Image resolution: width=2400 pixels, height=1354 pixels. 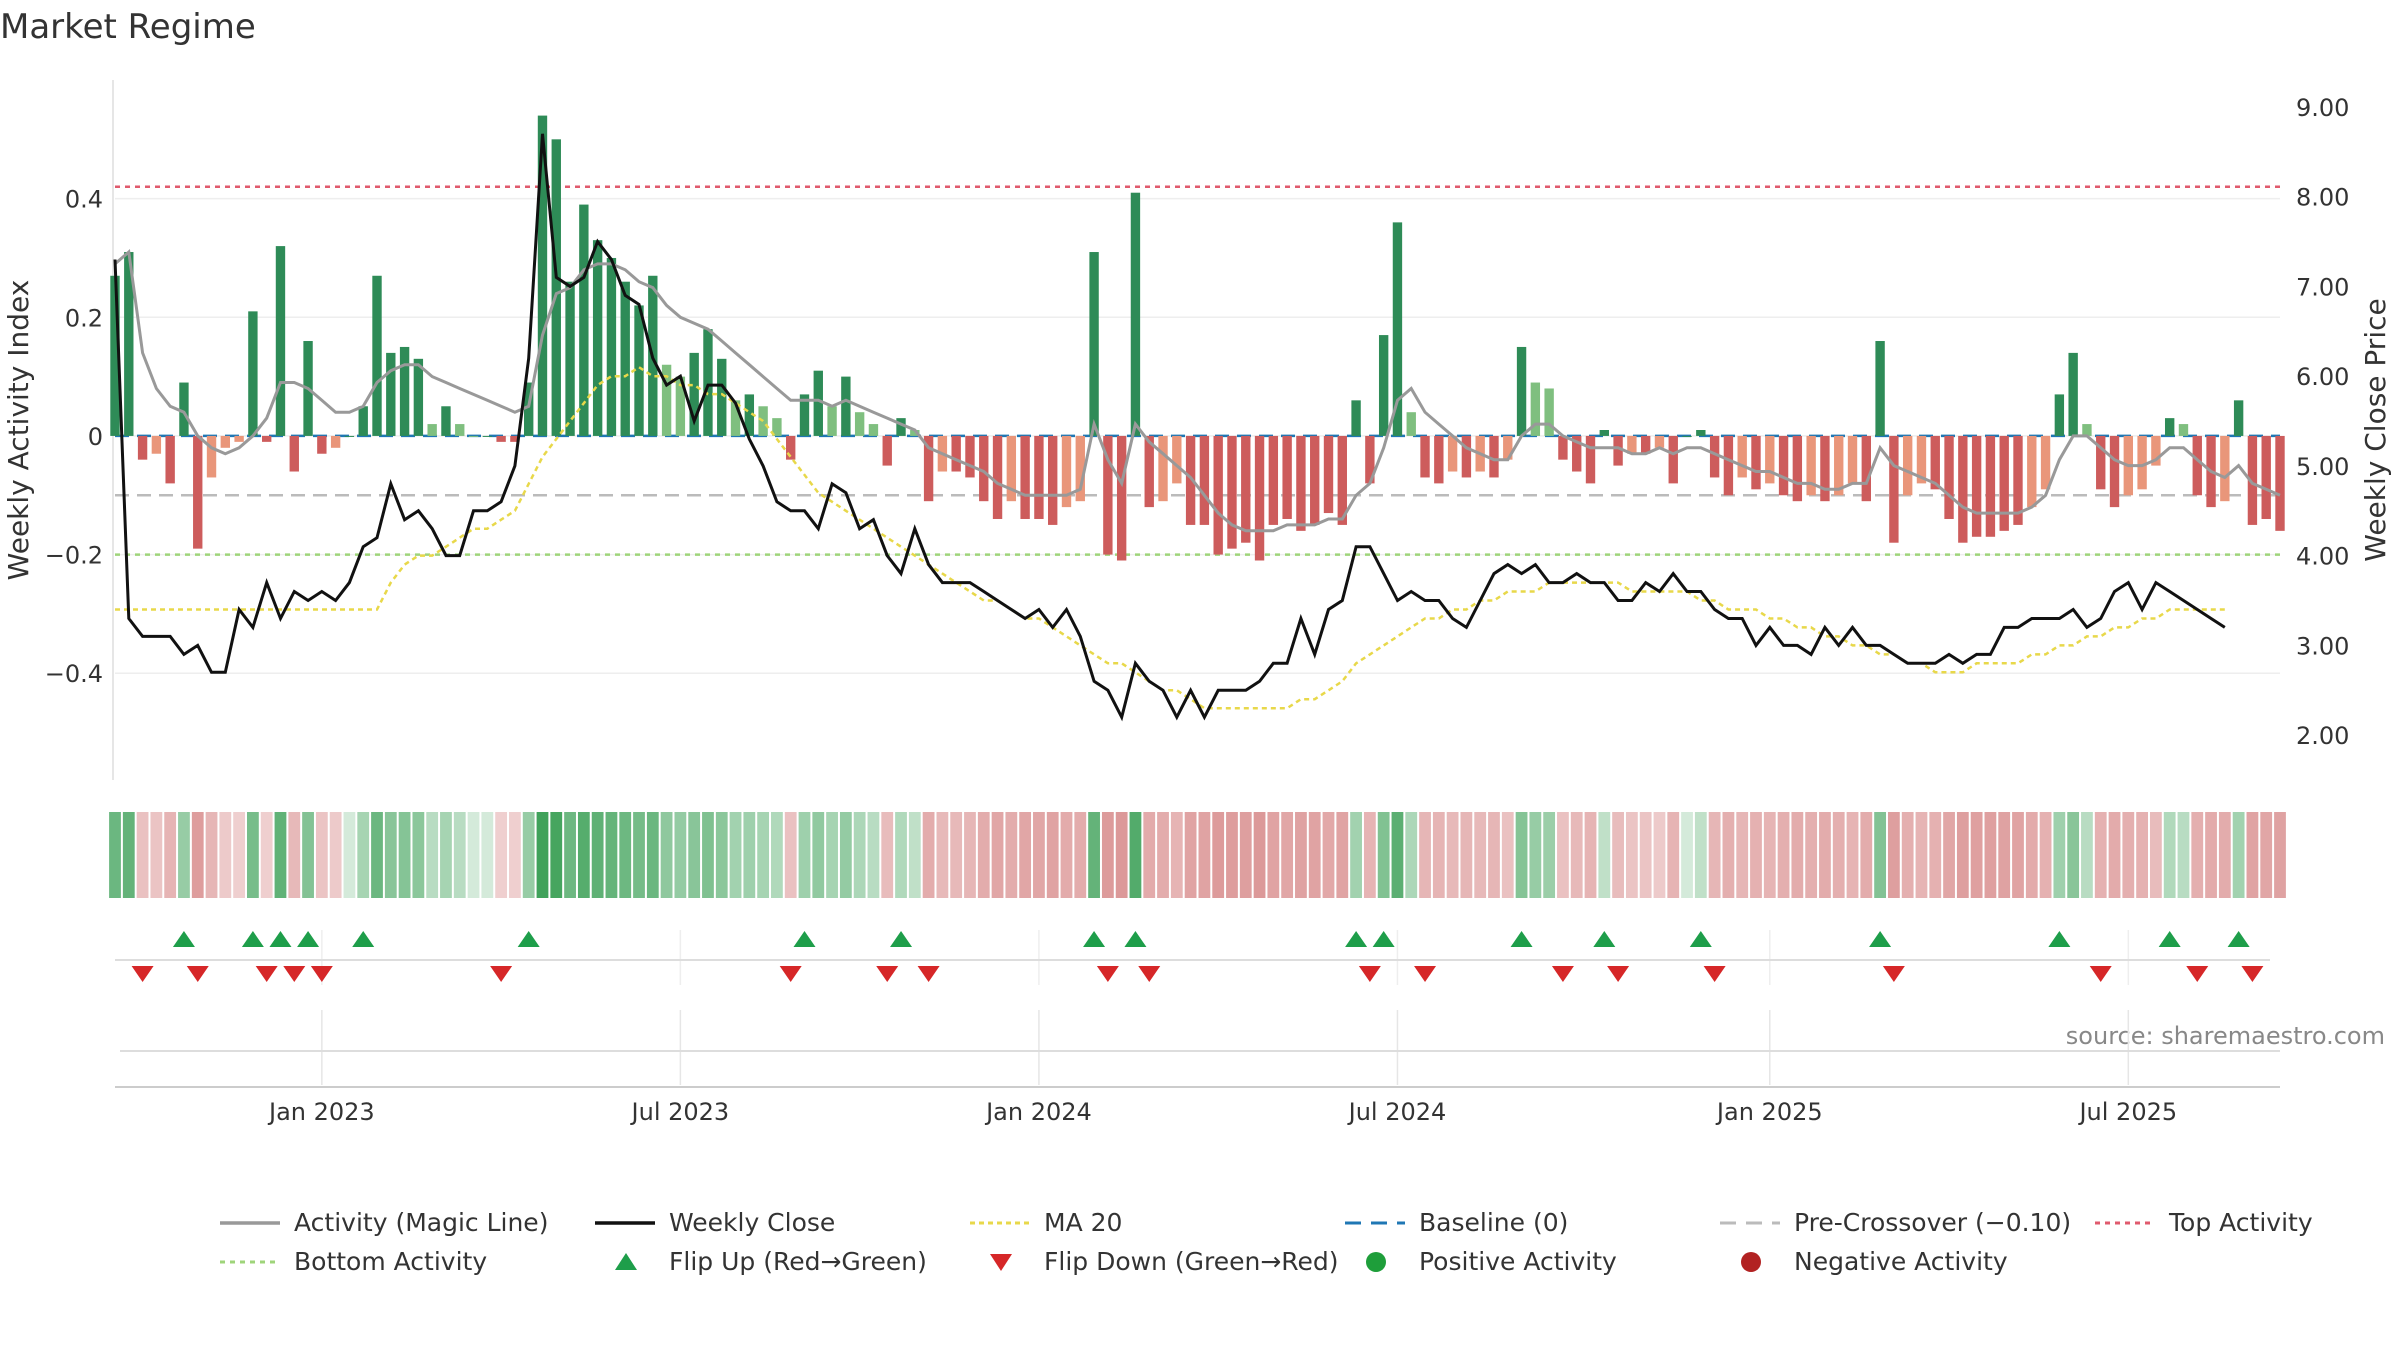 What do you see at coordinates (384, 1222) in the screenshot?
I see `legend-item-magic: Activity (Magic Line)` at bounding box center [384, 1222].